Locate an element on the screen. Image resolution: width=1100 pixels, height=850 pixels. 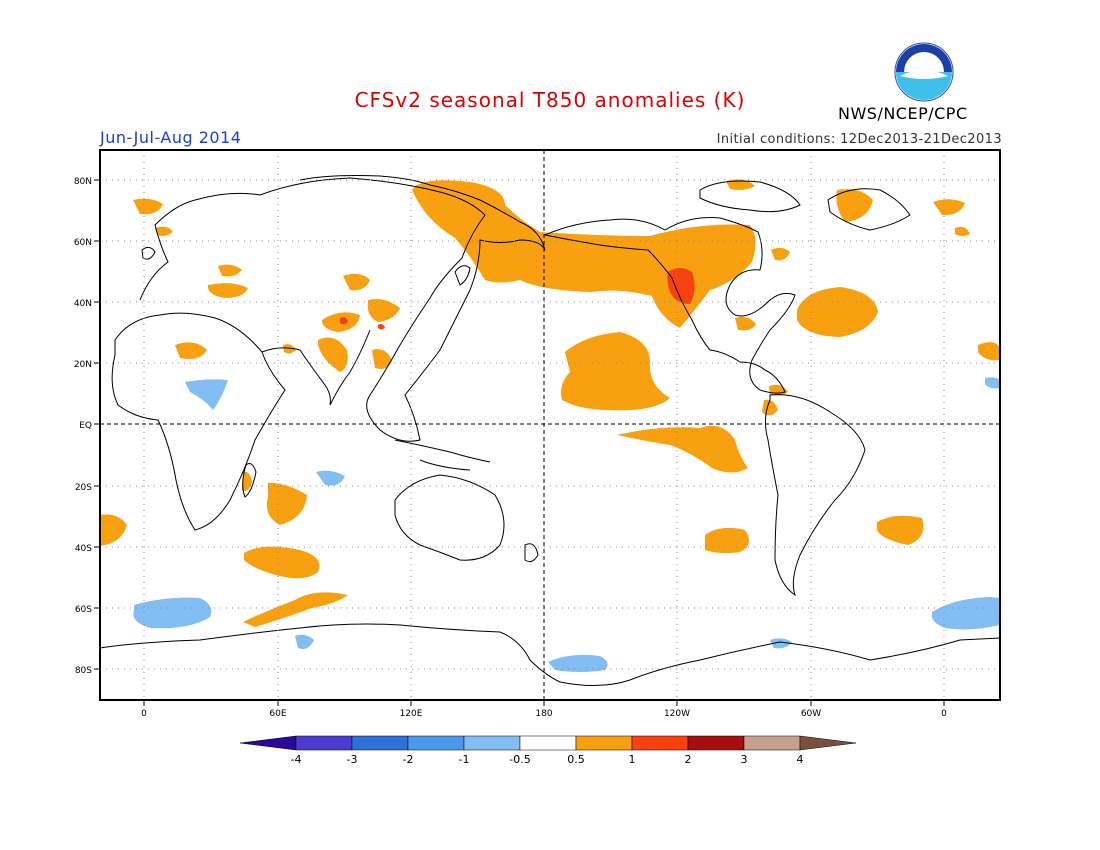
coastline-eurasia is located at coordinates (342, 308).